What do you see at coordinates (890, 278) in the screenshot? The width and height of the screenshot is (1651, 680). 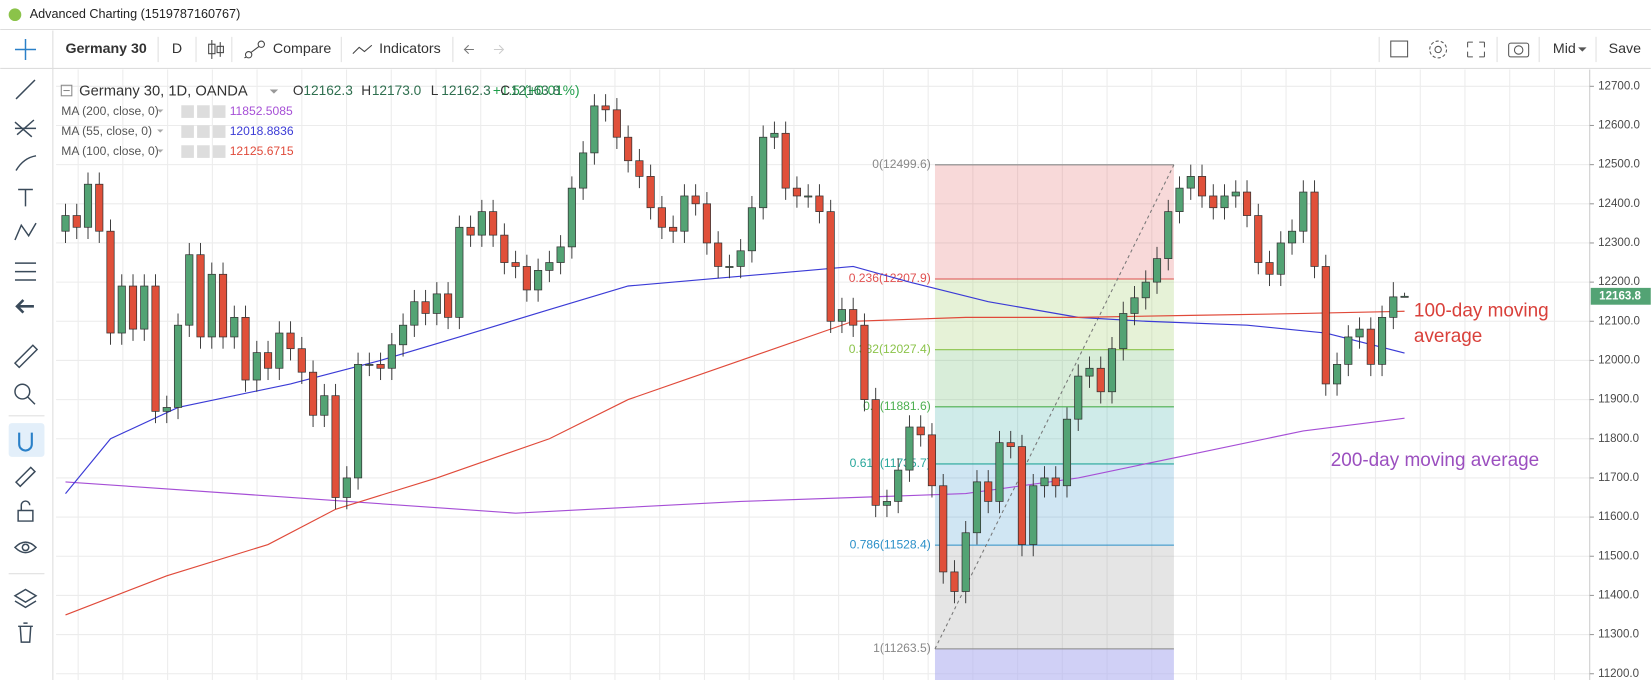 I see `fib-level-label: 0.236(12207.9)` at bounding box center [890, 278].